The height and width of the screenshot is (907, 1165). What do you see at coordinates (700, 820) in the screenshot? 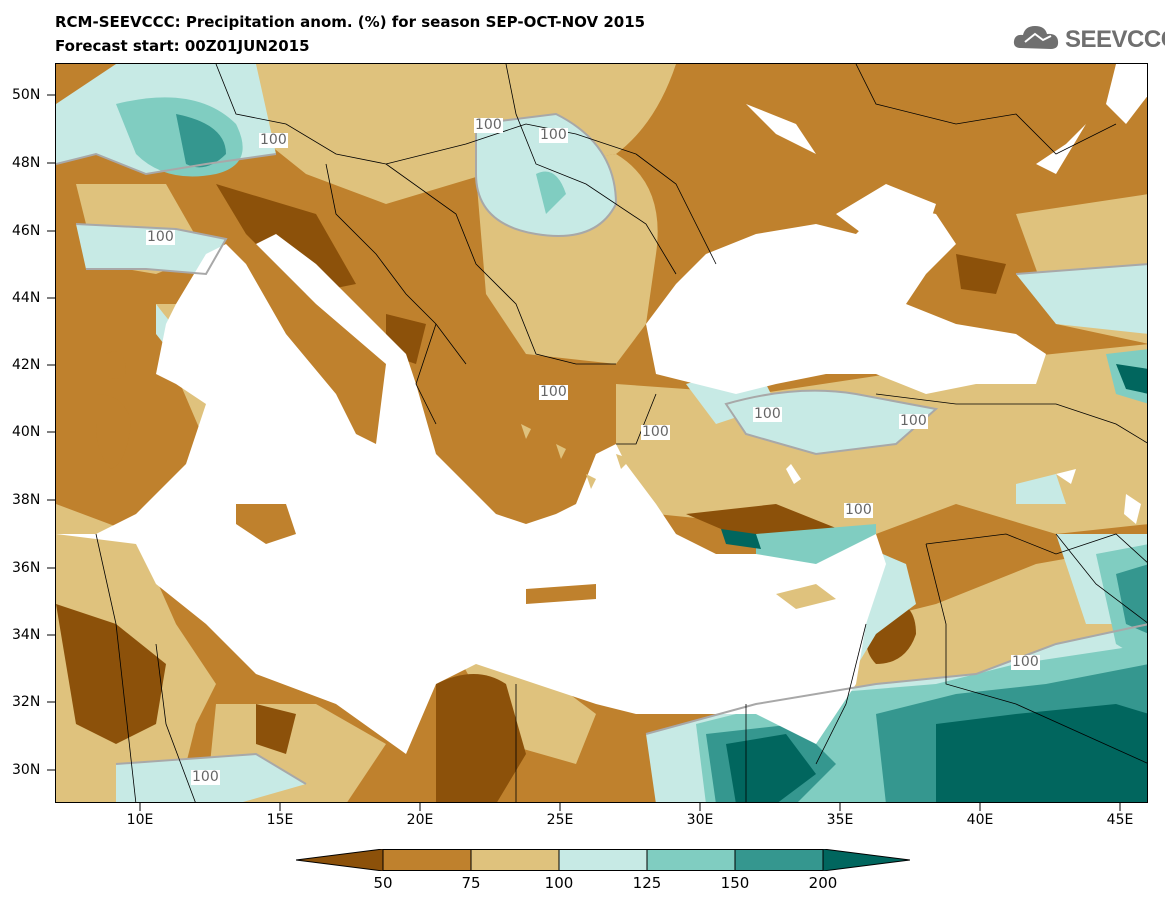
I see `lon-label: 30E` at bounding box center [700, 820].